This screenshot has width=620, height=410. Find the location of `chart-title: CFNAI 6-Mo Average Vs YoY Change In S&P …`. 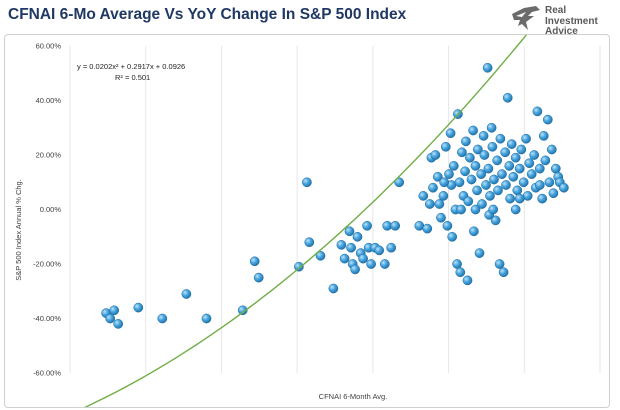

chart-title: CFNAI 6-Mo Average Vs YoY Change In S&P … is located at coordinates (207, 14).